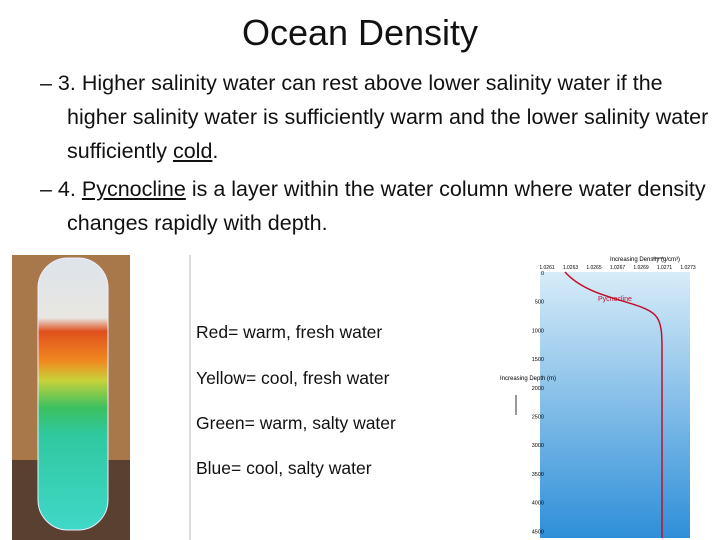 The image size is (720, 540). Describe the element at coordinates (688, 268) in the screenshot. I see `x-tick-label: 1.0273` at that location.